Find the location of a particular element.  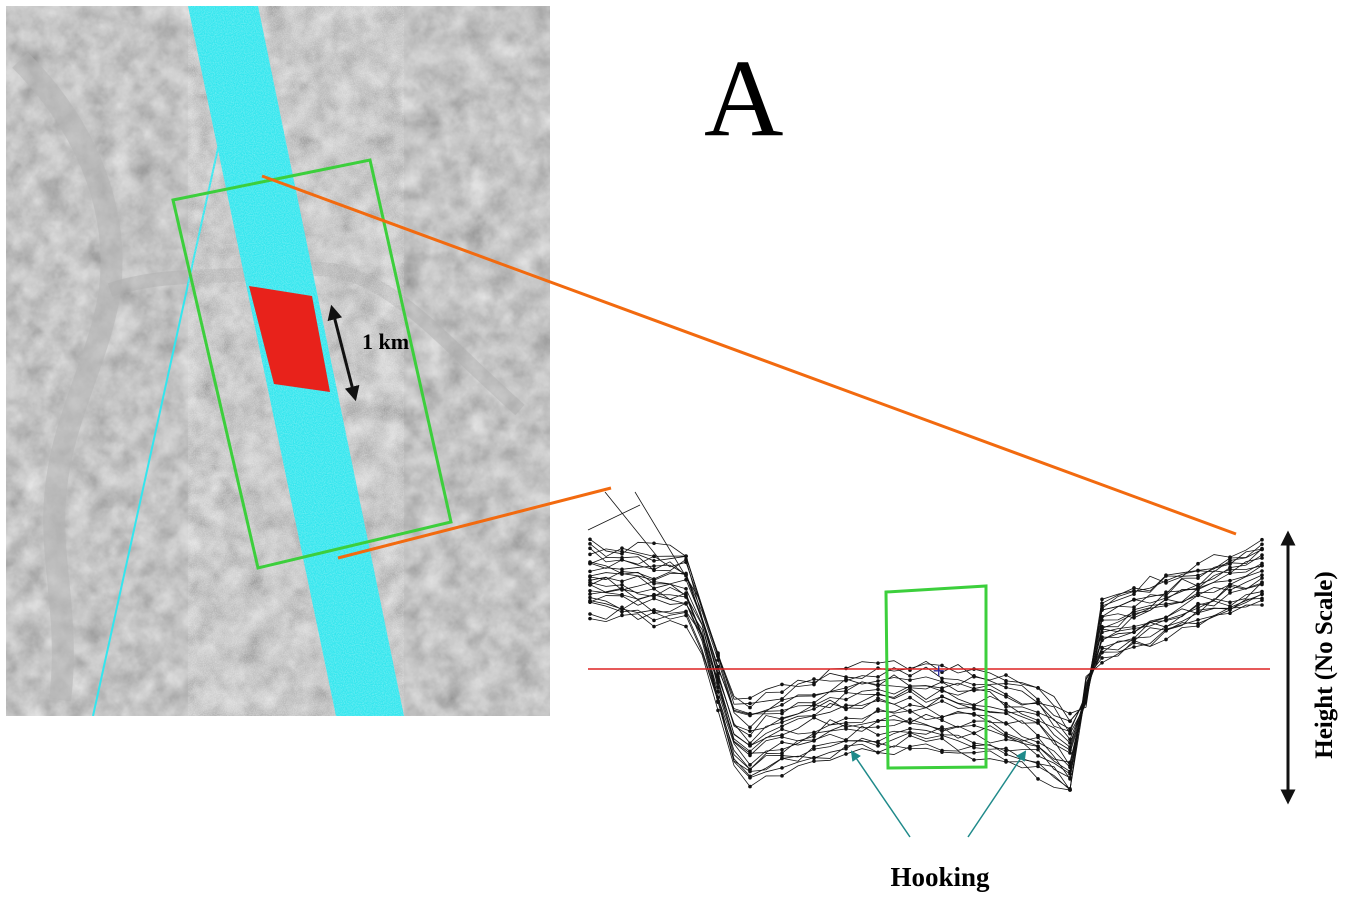

height-axis-label: Height (No Scale) is located at coordinates (1324, 664).